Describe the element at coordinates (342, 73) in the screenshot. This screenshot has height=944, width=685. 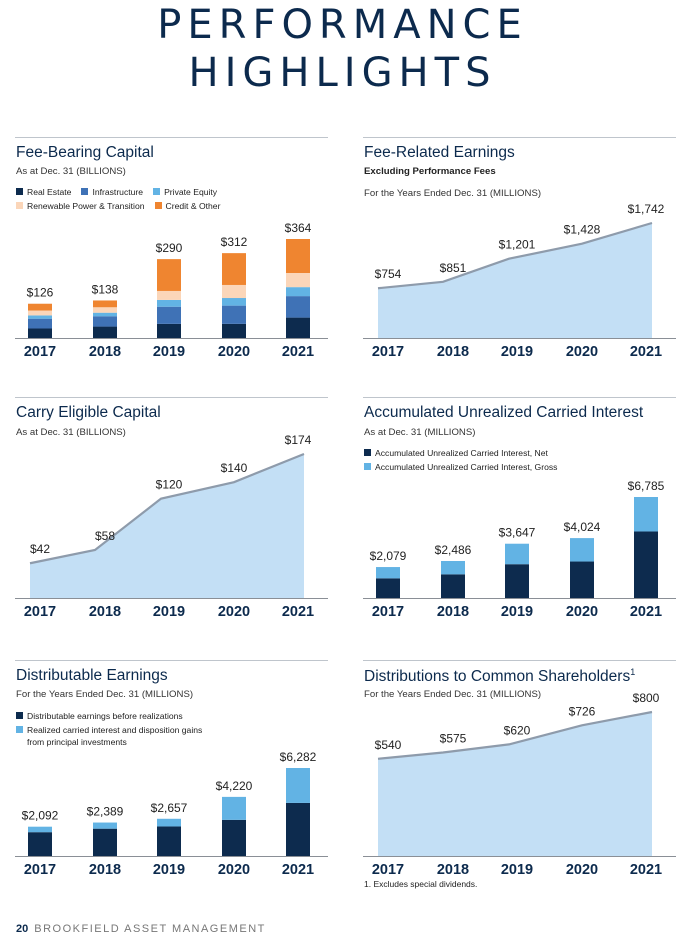
I see `page-title-line-2: HIGHLIGHTS` at that location.